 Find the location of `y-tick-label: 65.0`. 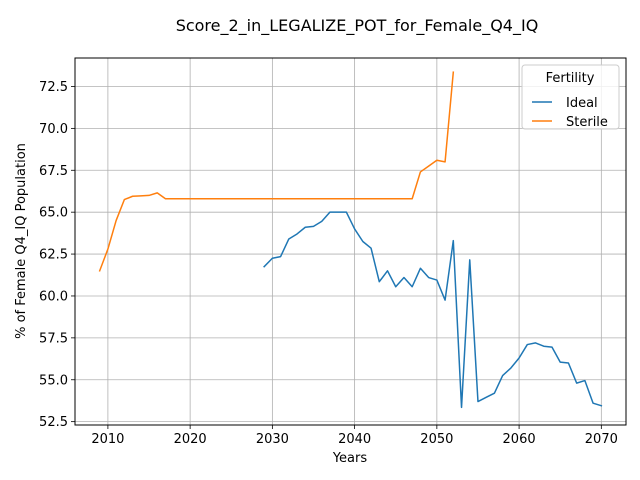

y-tick-label: 65.0 is located at coordinates (53, 213).